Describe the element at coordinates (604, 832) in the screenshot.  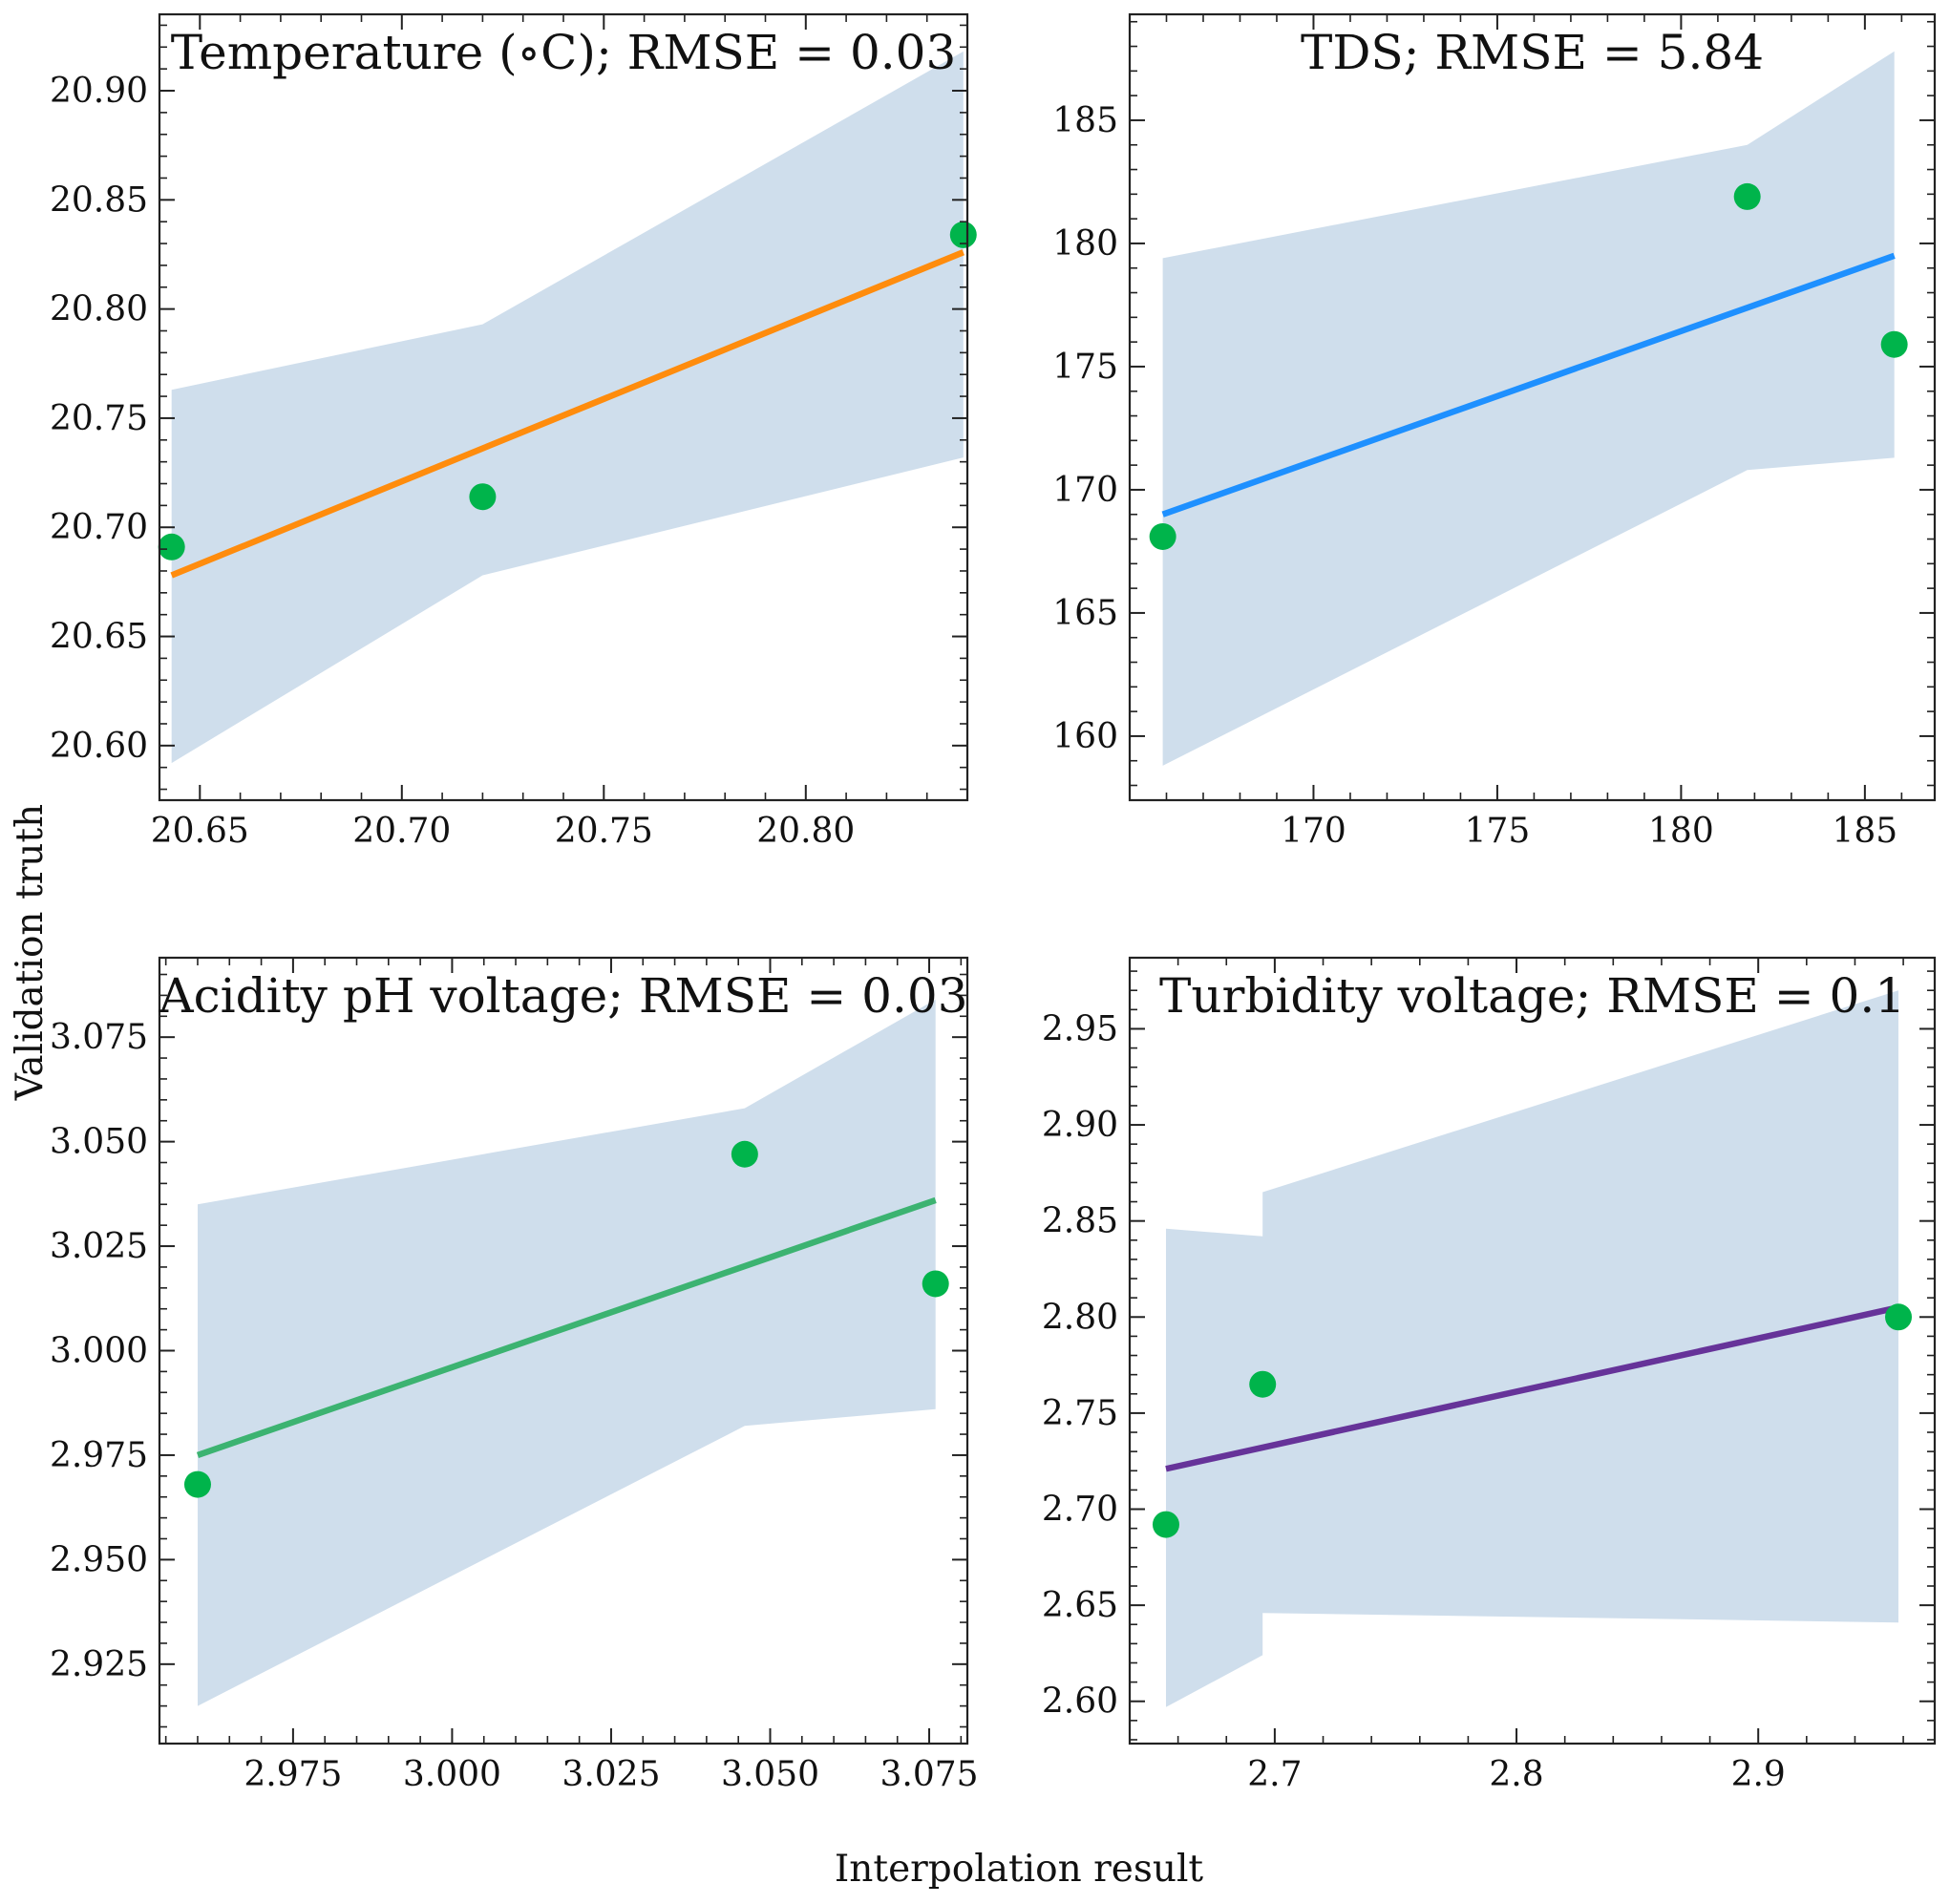
I see `x-tick-label: 20.75` at that location.